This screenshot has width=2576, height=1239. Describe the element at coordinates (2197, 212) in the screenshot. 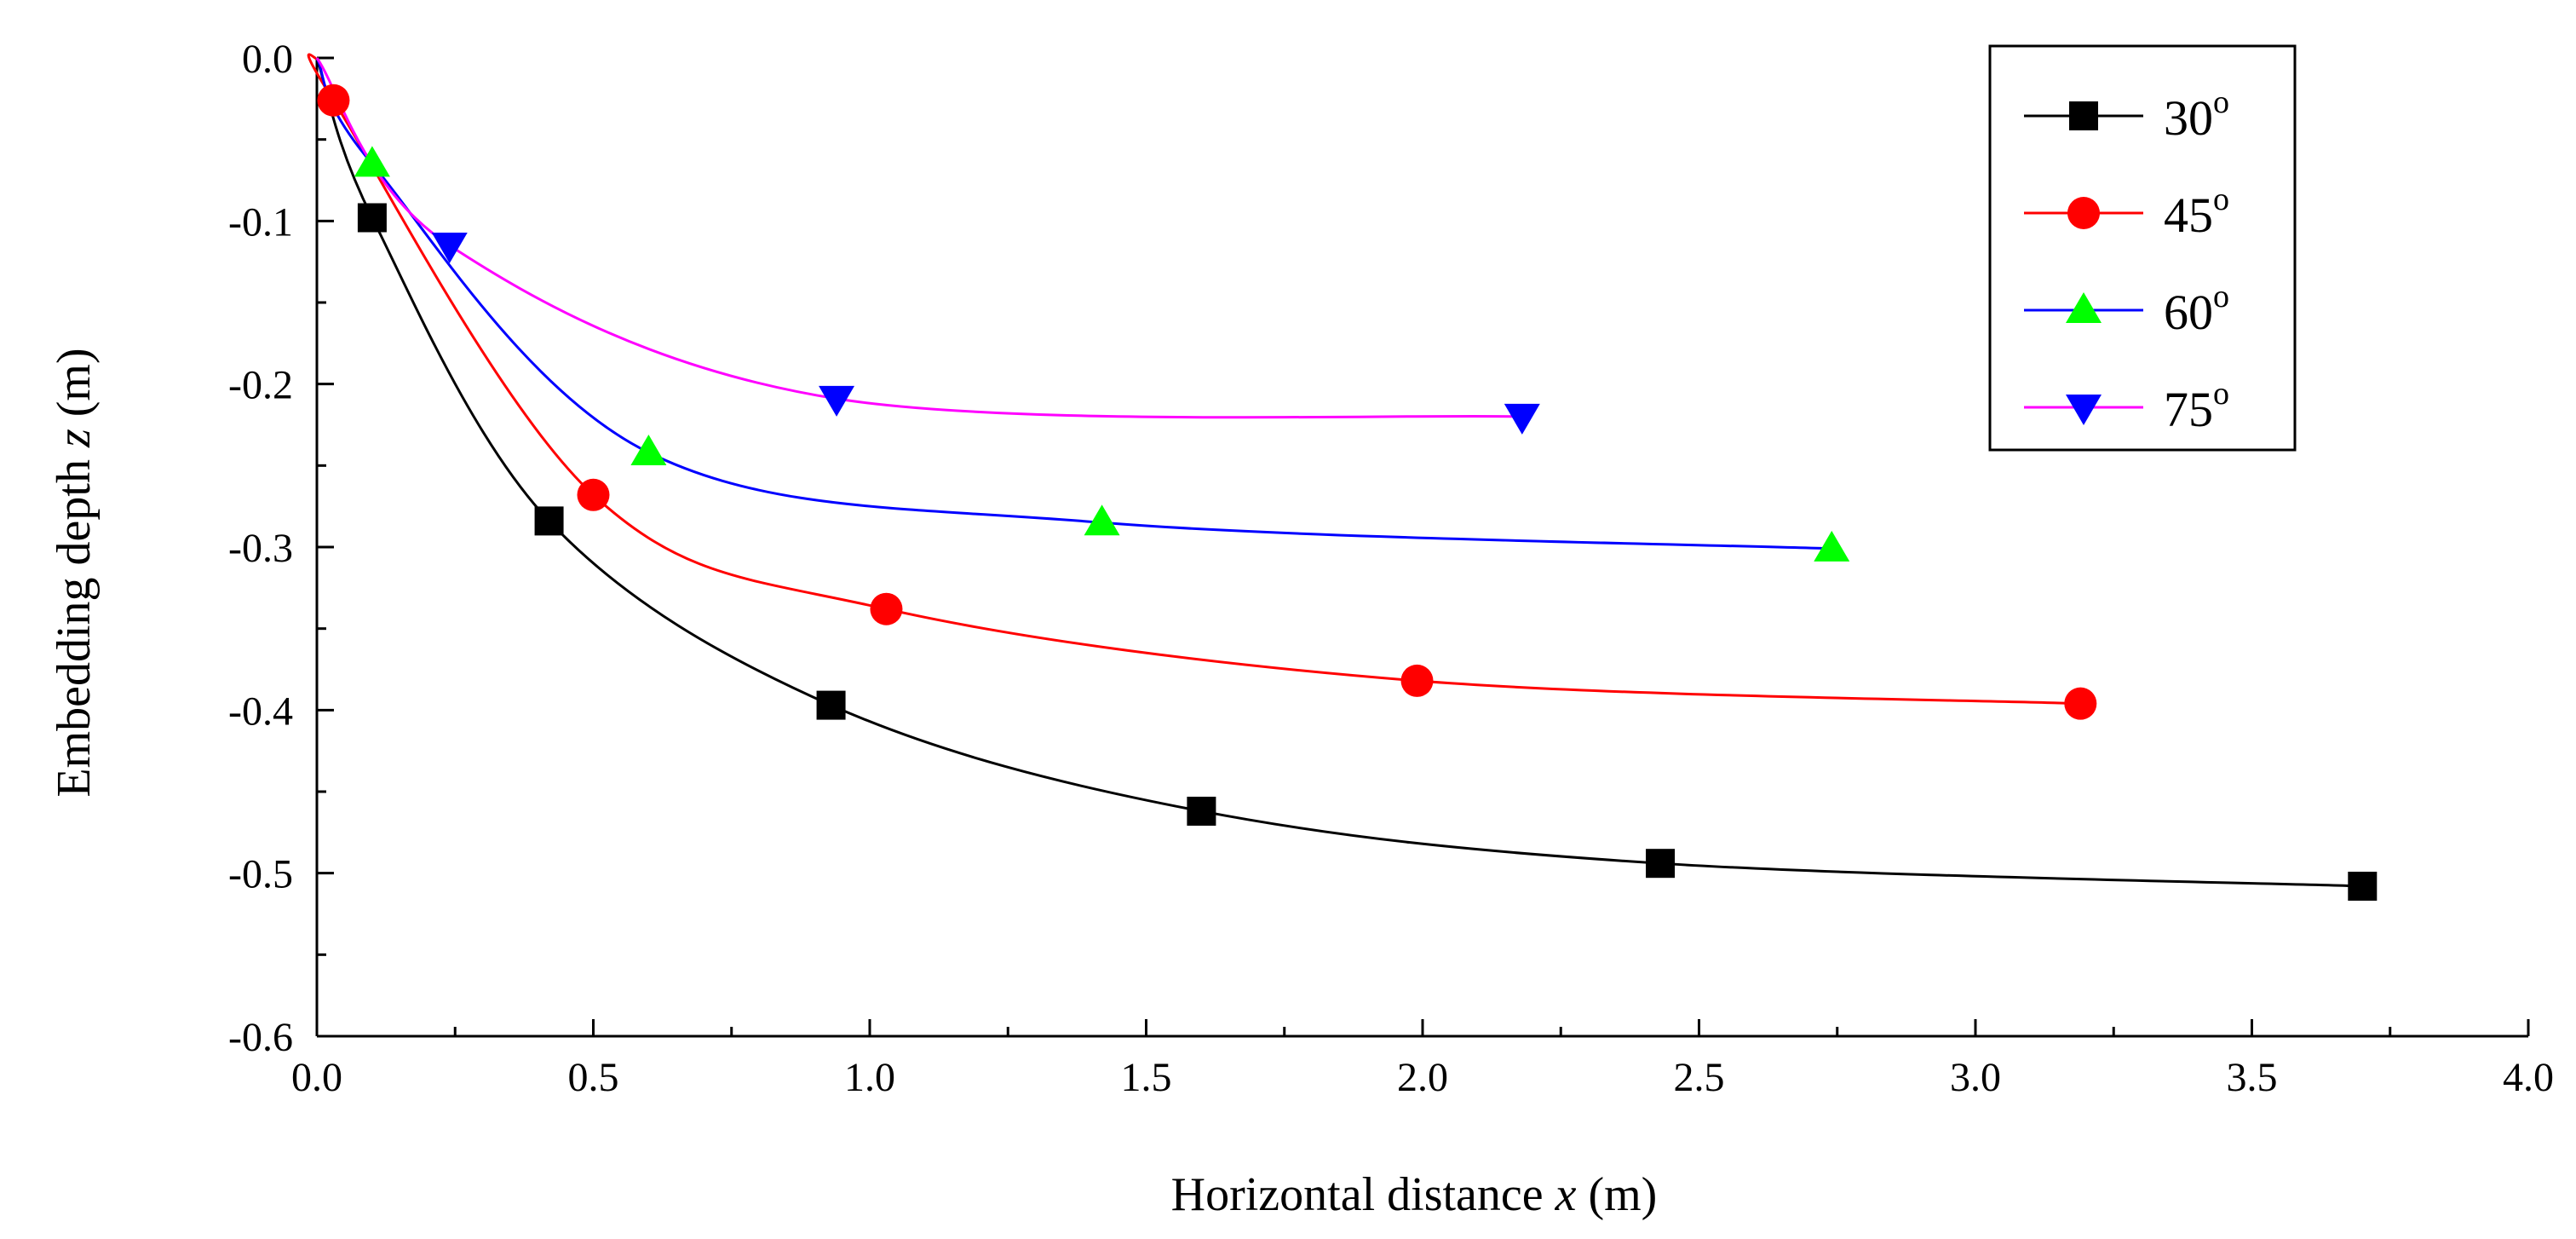

I see `legend-label-45: 45o` at that location.